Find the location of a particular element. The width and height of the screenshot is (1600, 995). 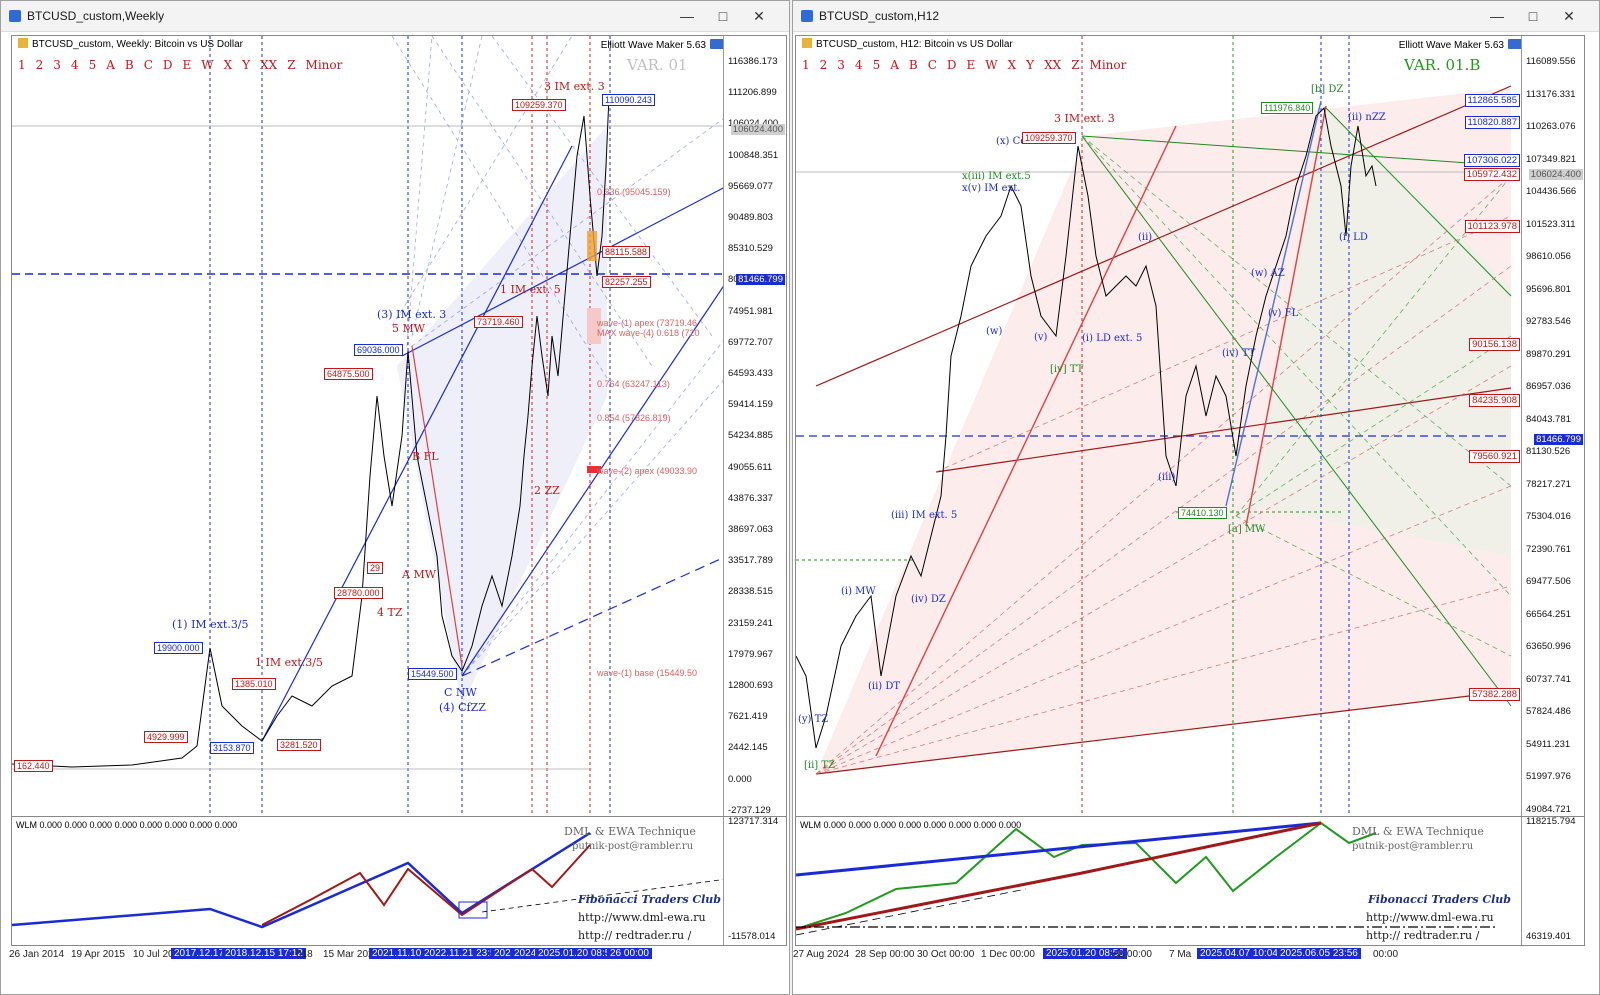

price-tick-label: 101523.311 is located at coordinates (1551, 224).